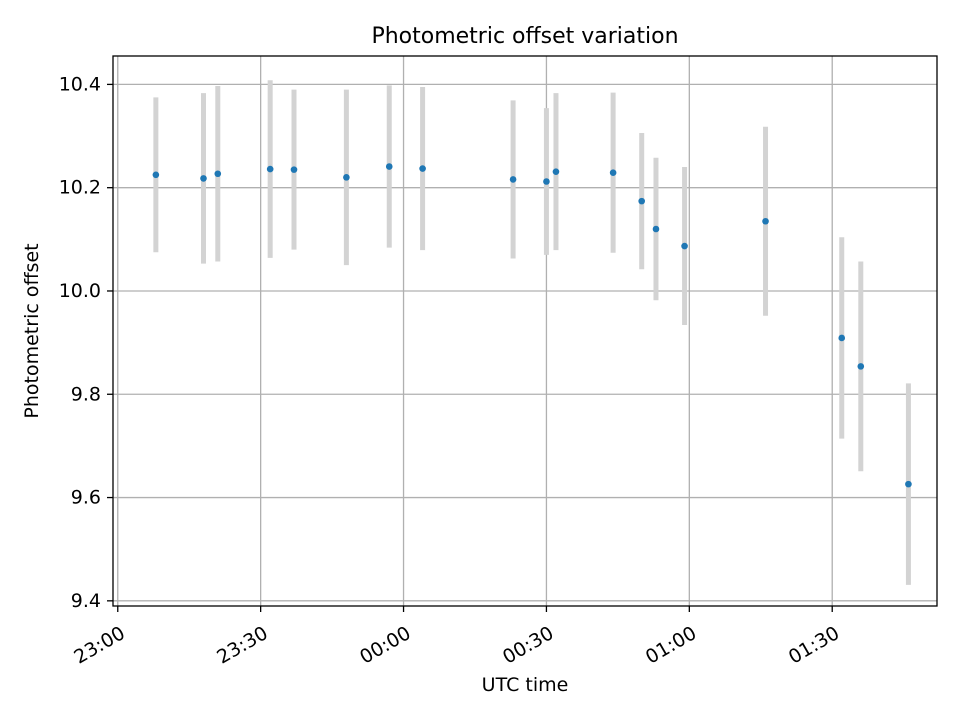 The height and width of the screenshot is (720, 960). What do you see at coordinates (86, 342) in the screenshot?
I see `y-axis-ticks: 9.4 9.6 9.8 10.0 10.2 10.4` at bounding box center [86, 342].